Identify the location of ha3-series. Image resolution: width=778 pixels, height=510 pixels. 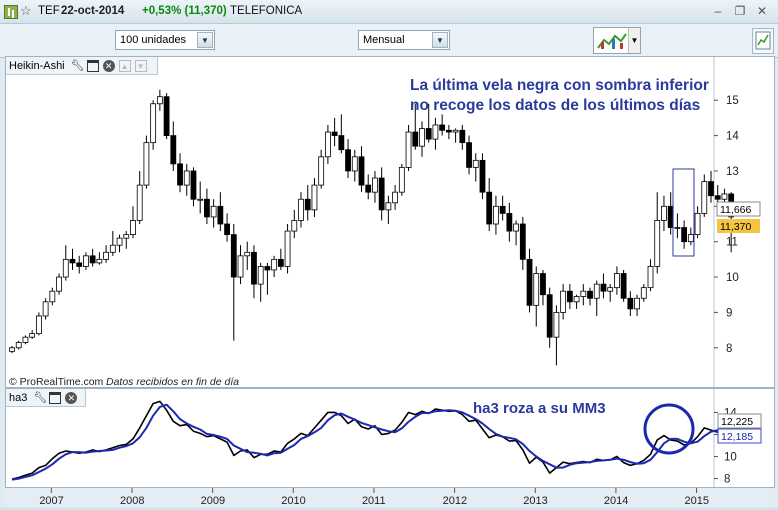
(371, 440).